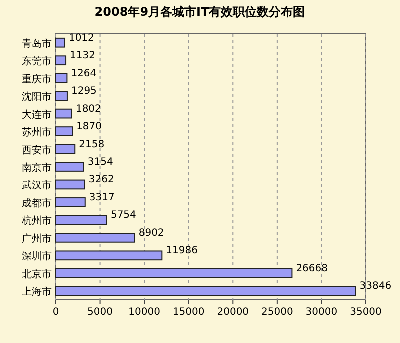  What do you see at coordinates (233, 312) in the screenshot?
I see `x-tick-label: 20000` at bounding box center [233, 312].